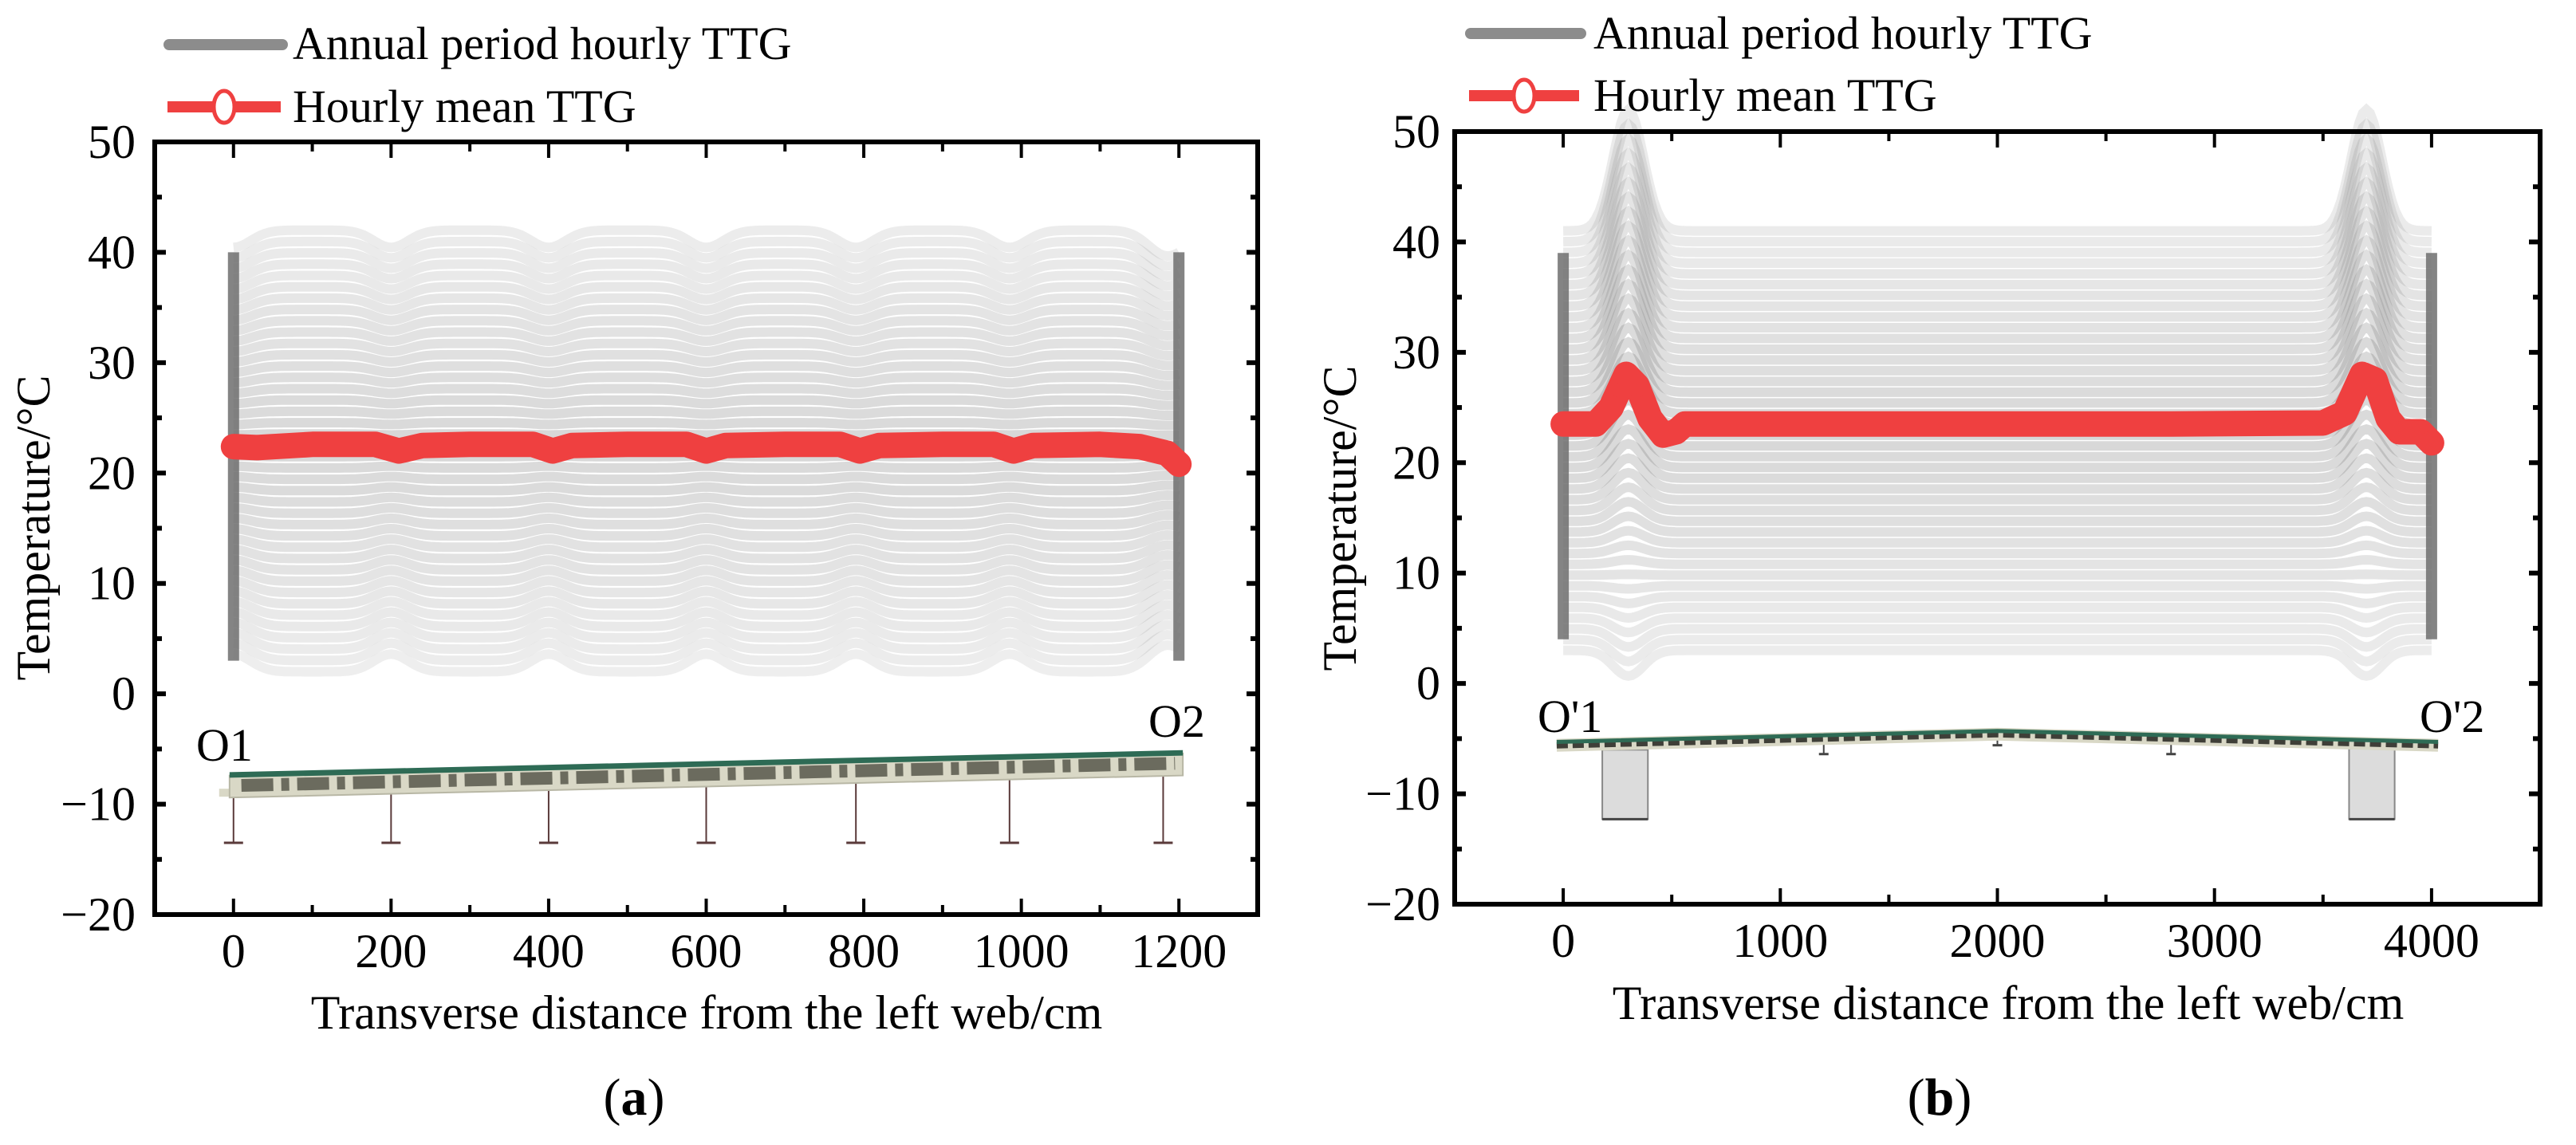 The height and width of the screenshot is (1145, 2576). What do you see at coordinates (1402, 794) in the screenshot?
I see `y-tick-label: −10` at bounding box center [1402, 794].